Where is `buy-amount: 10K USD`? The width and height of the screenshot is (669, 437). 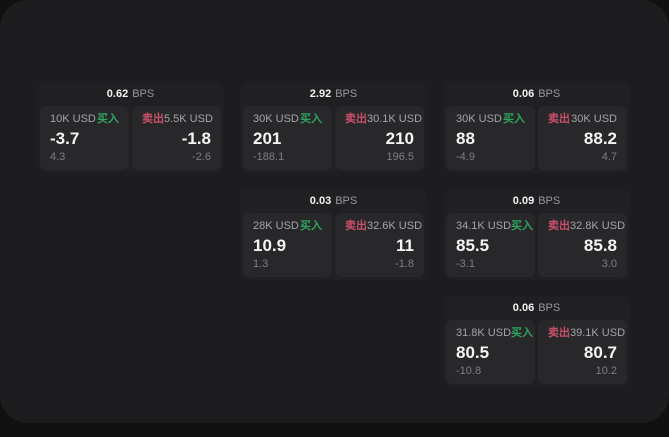
buy-amount: 10K USD is located at coordinates (73, 119).